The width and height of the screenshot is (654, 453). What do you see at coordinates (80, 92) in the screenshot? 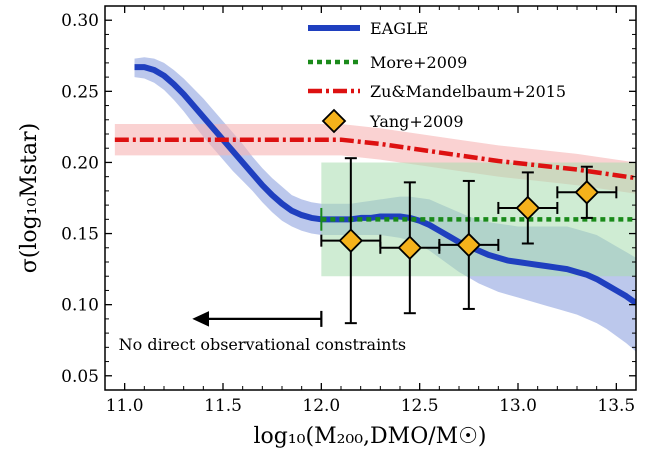
I see `y-tick-label-4: 0.25` at bounding box center [80, 92].